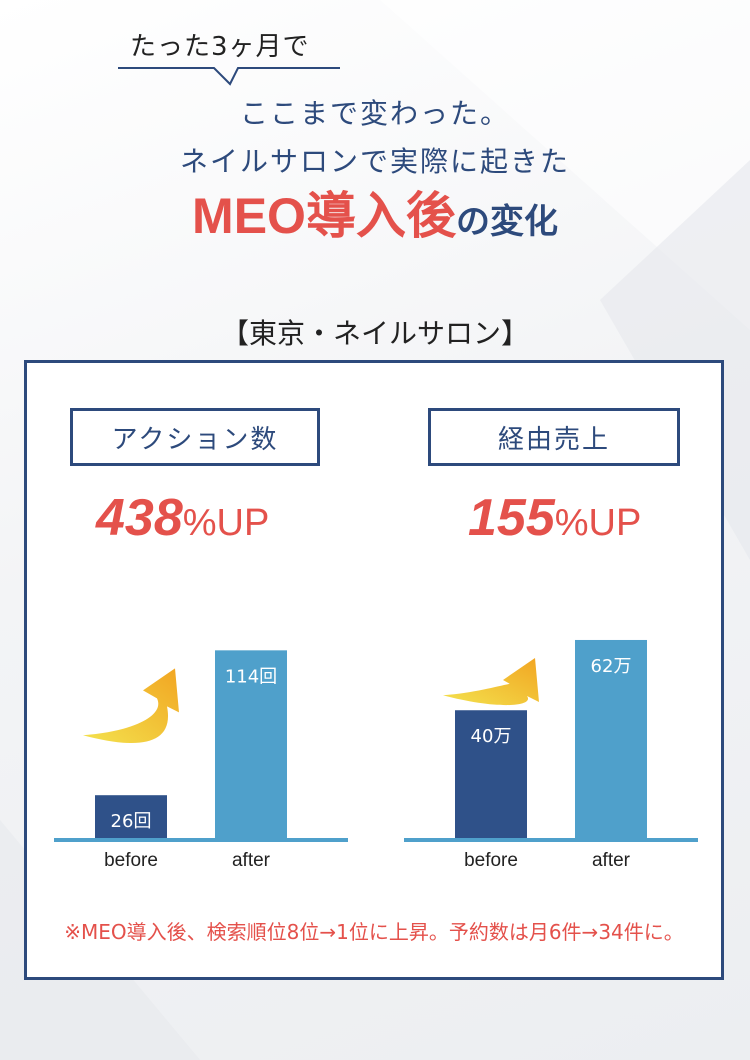 The height and width of the screenshot is (1060, 750). I want to click on headline-line-1: ここまで変わった。, so click(374, 113).